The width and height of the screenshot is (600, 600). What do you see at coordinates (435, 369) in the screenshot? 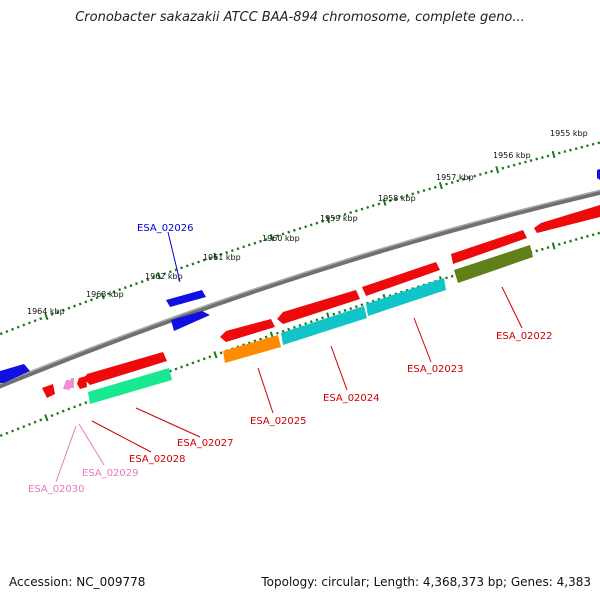
I see `gene-label-esa-02023: ESA_02023` at bounding box center [435, 369].